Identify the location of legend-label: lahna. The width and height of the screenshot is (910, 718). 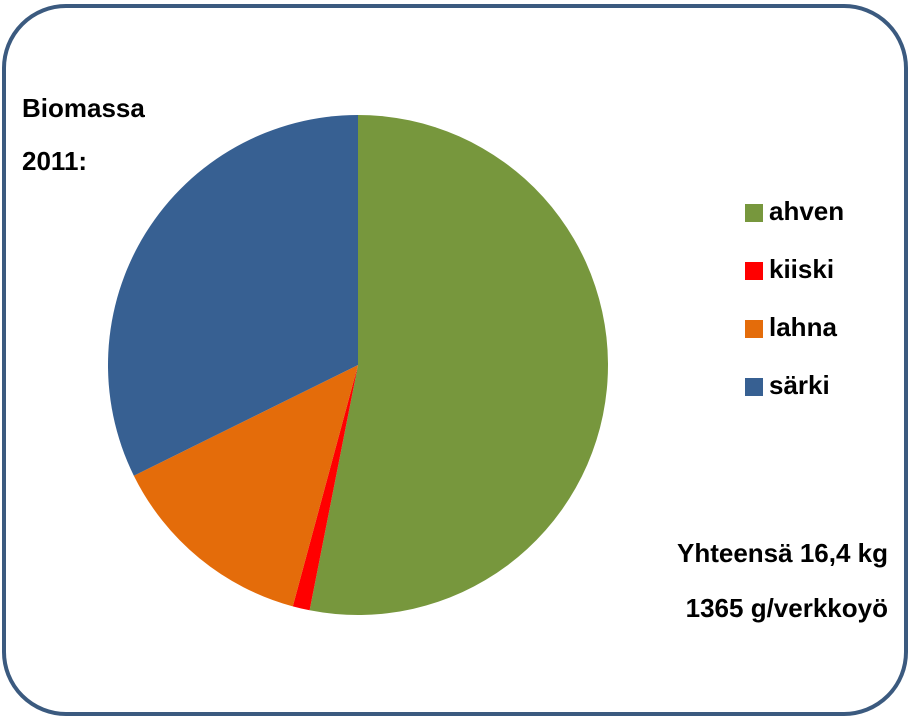
(803, 327).